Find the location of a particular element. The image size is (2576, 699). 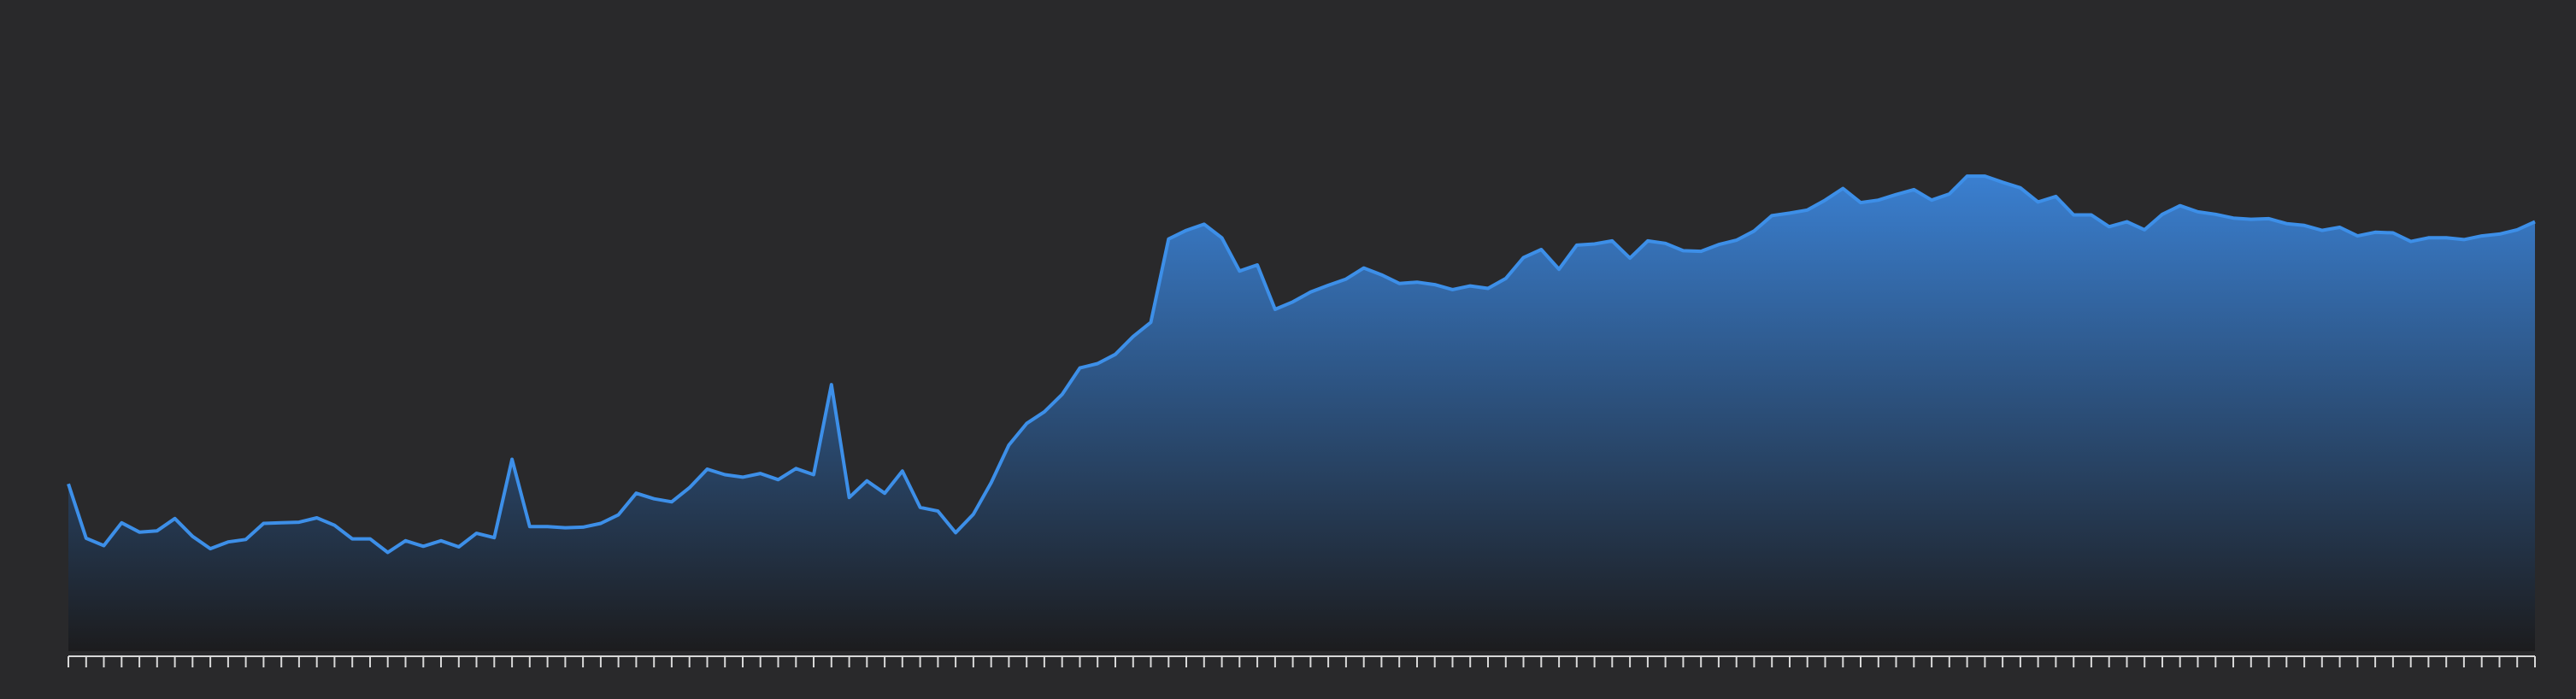

x-axis is located at coordinates (1302, 661).